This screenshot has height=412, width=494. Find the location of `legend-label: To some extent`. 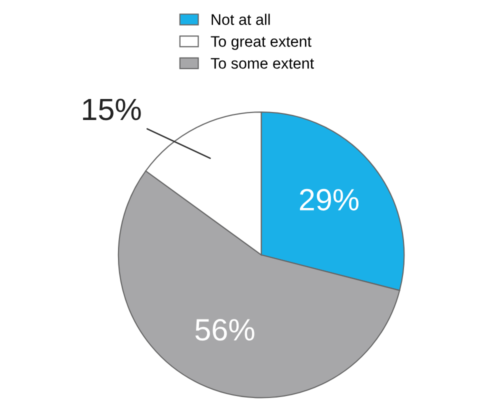

legend-label: To some extent is located at coordinates (262, 63).